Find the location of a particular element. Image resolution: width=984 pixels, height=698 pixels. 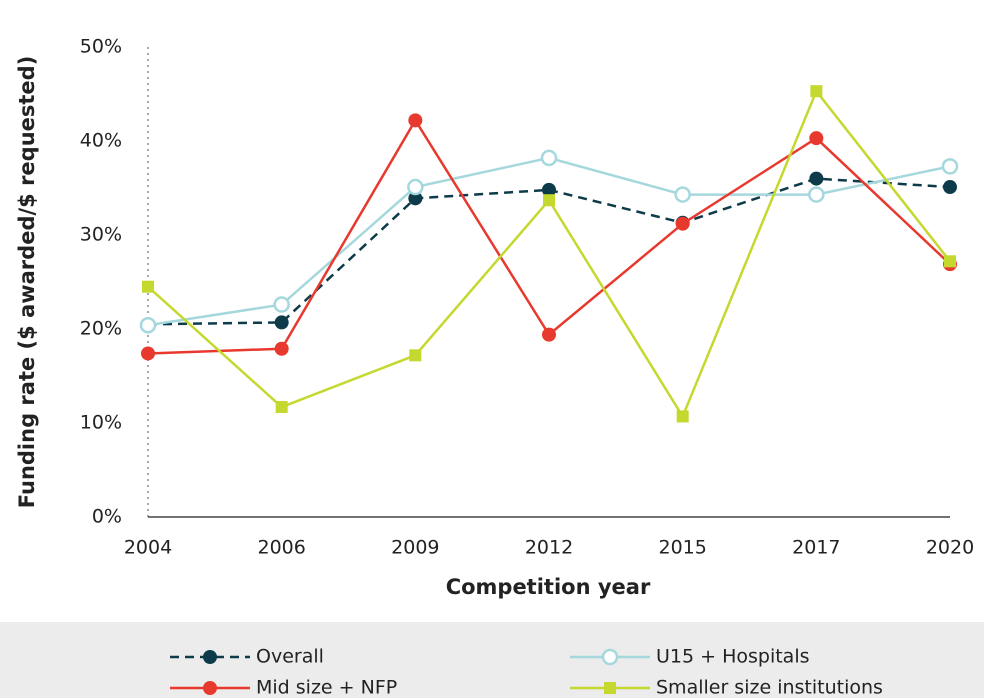

y-tick-label: 10% is located at coordinates (101, 423).